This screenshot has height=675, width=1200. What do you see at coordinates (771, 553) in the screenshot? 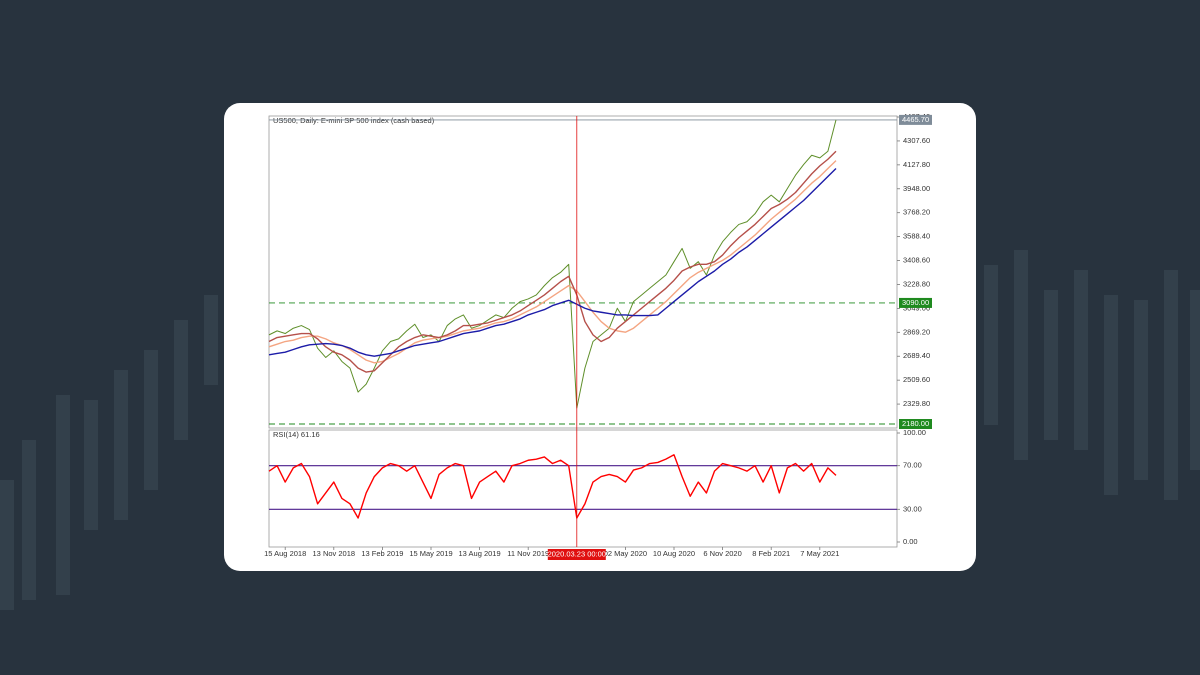
I see `x-tick-label: 8 Feb 2021` at bounding box center [771, 553].